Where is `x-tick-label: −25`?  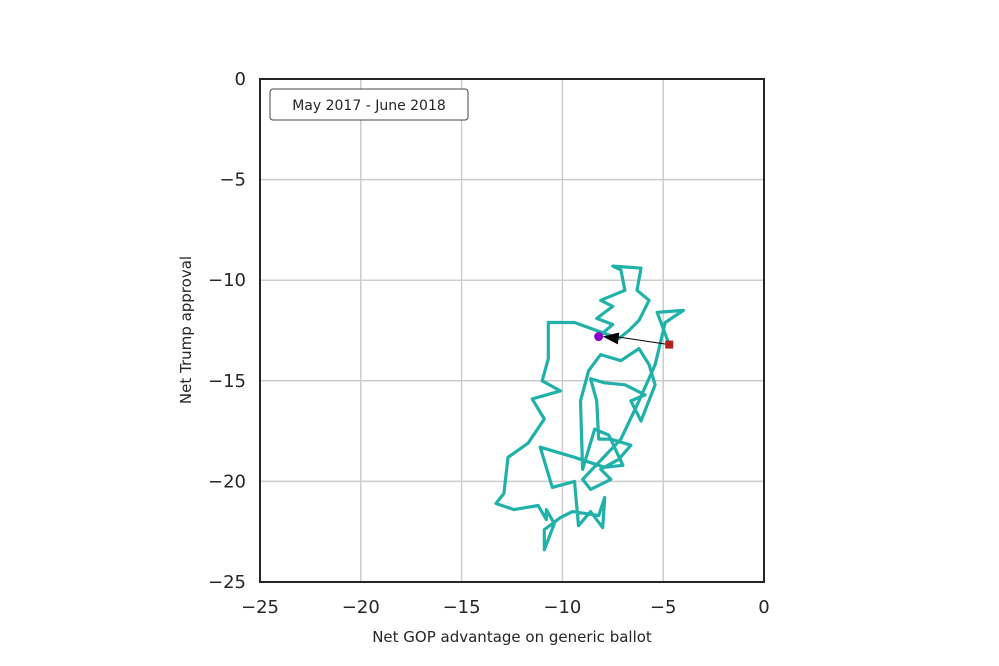 x-tick-label: −25 is located at coordinates (260, 607).